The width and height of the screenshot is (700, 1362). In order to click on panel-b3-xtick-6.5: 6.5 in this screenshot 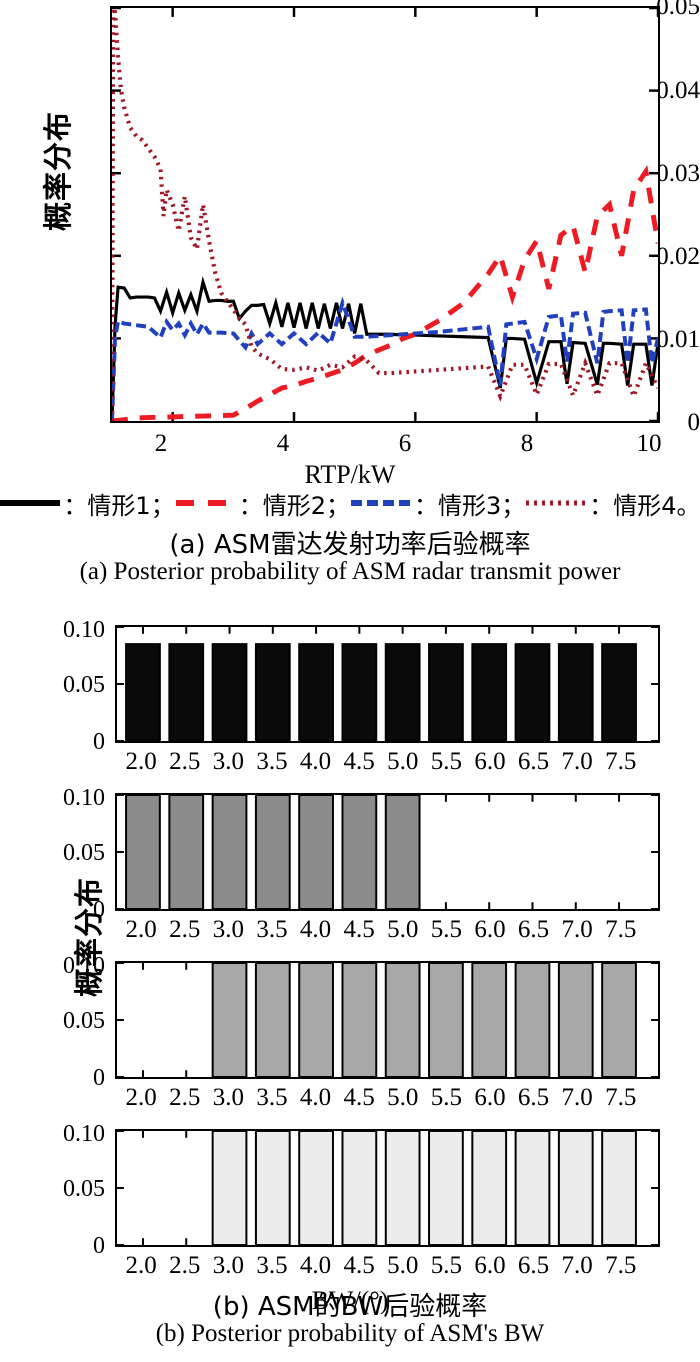, I will do `click(533, 1097)`.